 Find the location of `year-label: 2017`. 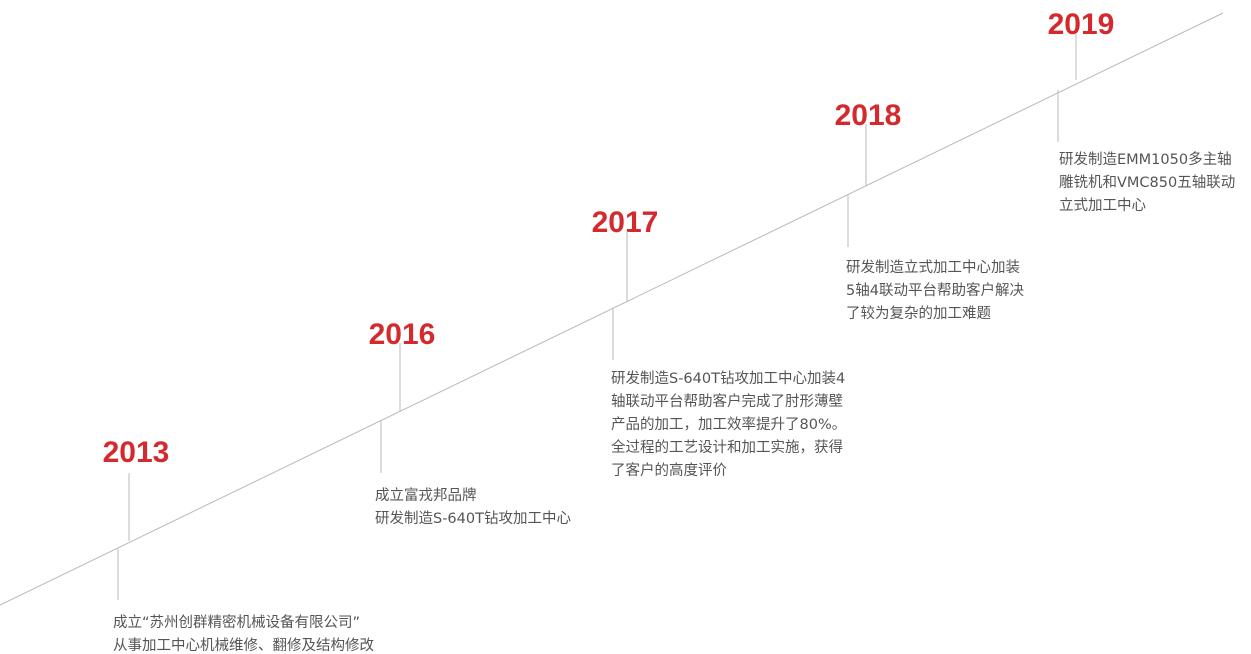

year-label: 2017 is located at coordinates (625, 222).